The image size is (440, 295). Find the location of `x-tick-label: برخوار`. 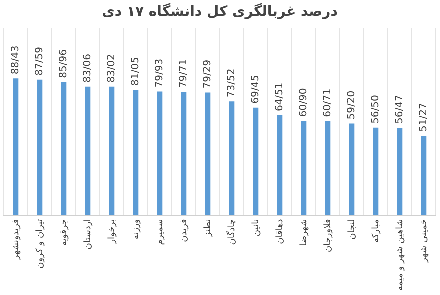

x-tick-label: برخوار is located at coordinates (112, 232).